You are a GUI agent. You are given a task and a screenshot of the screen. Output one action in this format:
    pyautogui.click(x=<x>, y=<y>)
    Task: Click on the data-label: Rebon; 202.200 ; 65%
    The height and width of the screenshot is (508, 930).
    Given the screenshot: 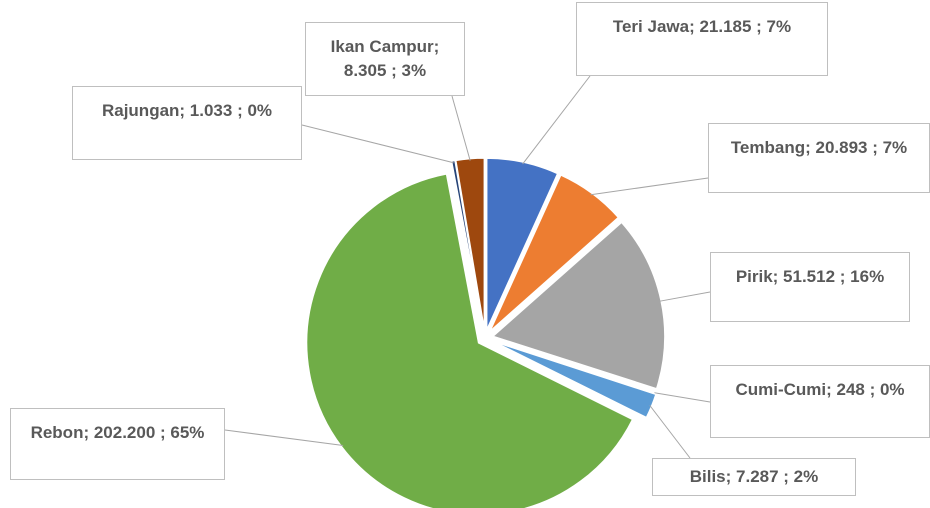 What is the action you would take?
    pyautogui.click(x=117, y=444)
    